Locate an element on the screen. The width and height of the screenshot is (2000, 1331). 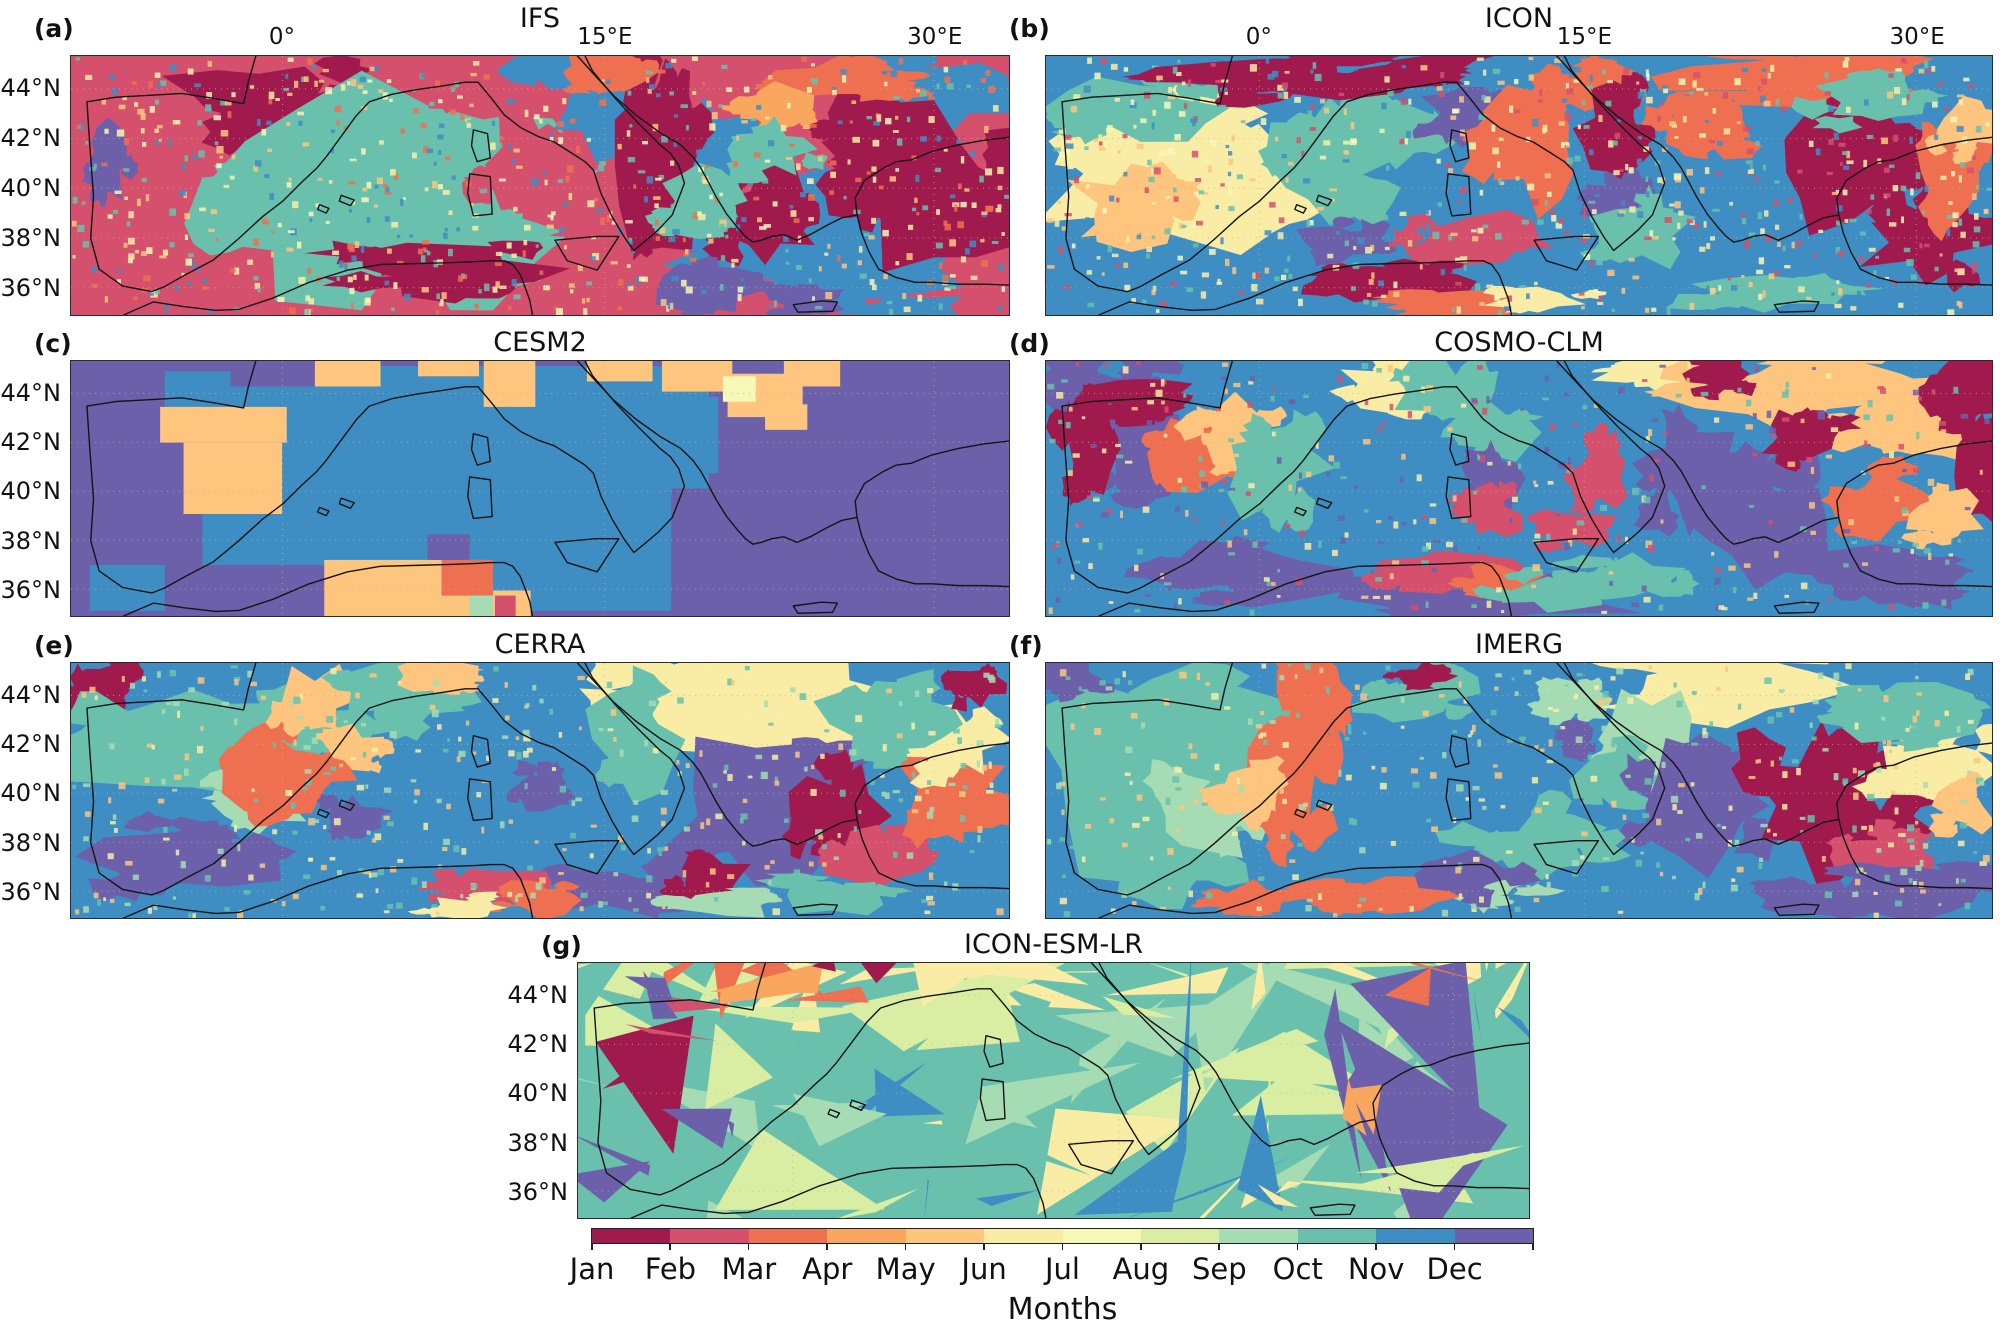
map-canvas-a is located at coordinates (540, 185).